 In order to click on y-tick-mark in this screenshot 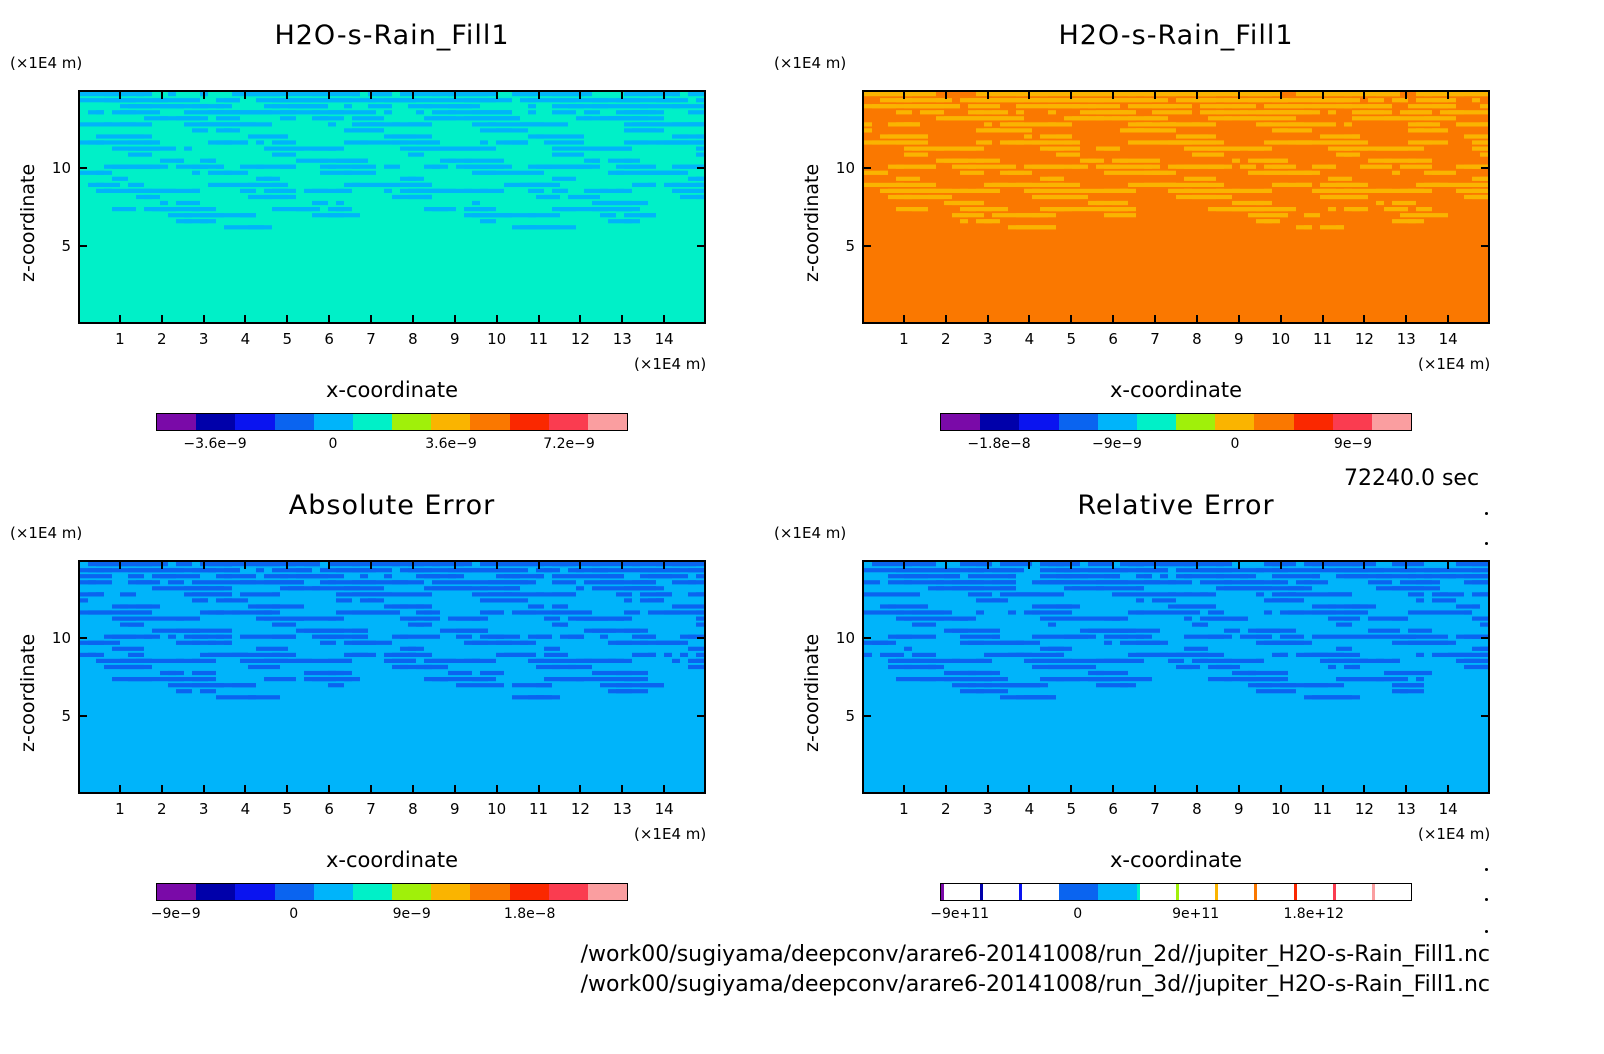, I will do `click(83, 638)`.